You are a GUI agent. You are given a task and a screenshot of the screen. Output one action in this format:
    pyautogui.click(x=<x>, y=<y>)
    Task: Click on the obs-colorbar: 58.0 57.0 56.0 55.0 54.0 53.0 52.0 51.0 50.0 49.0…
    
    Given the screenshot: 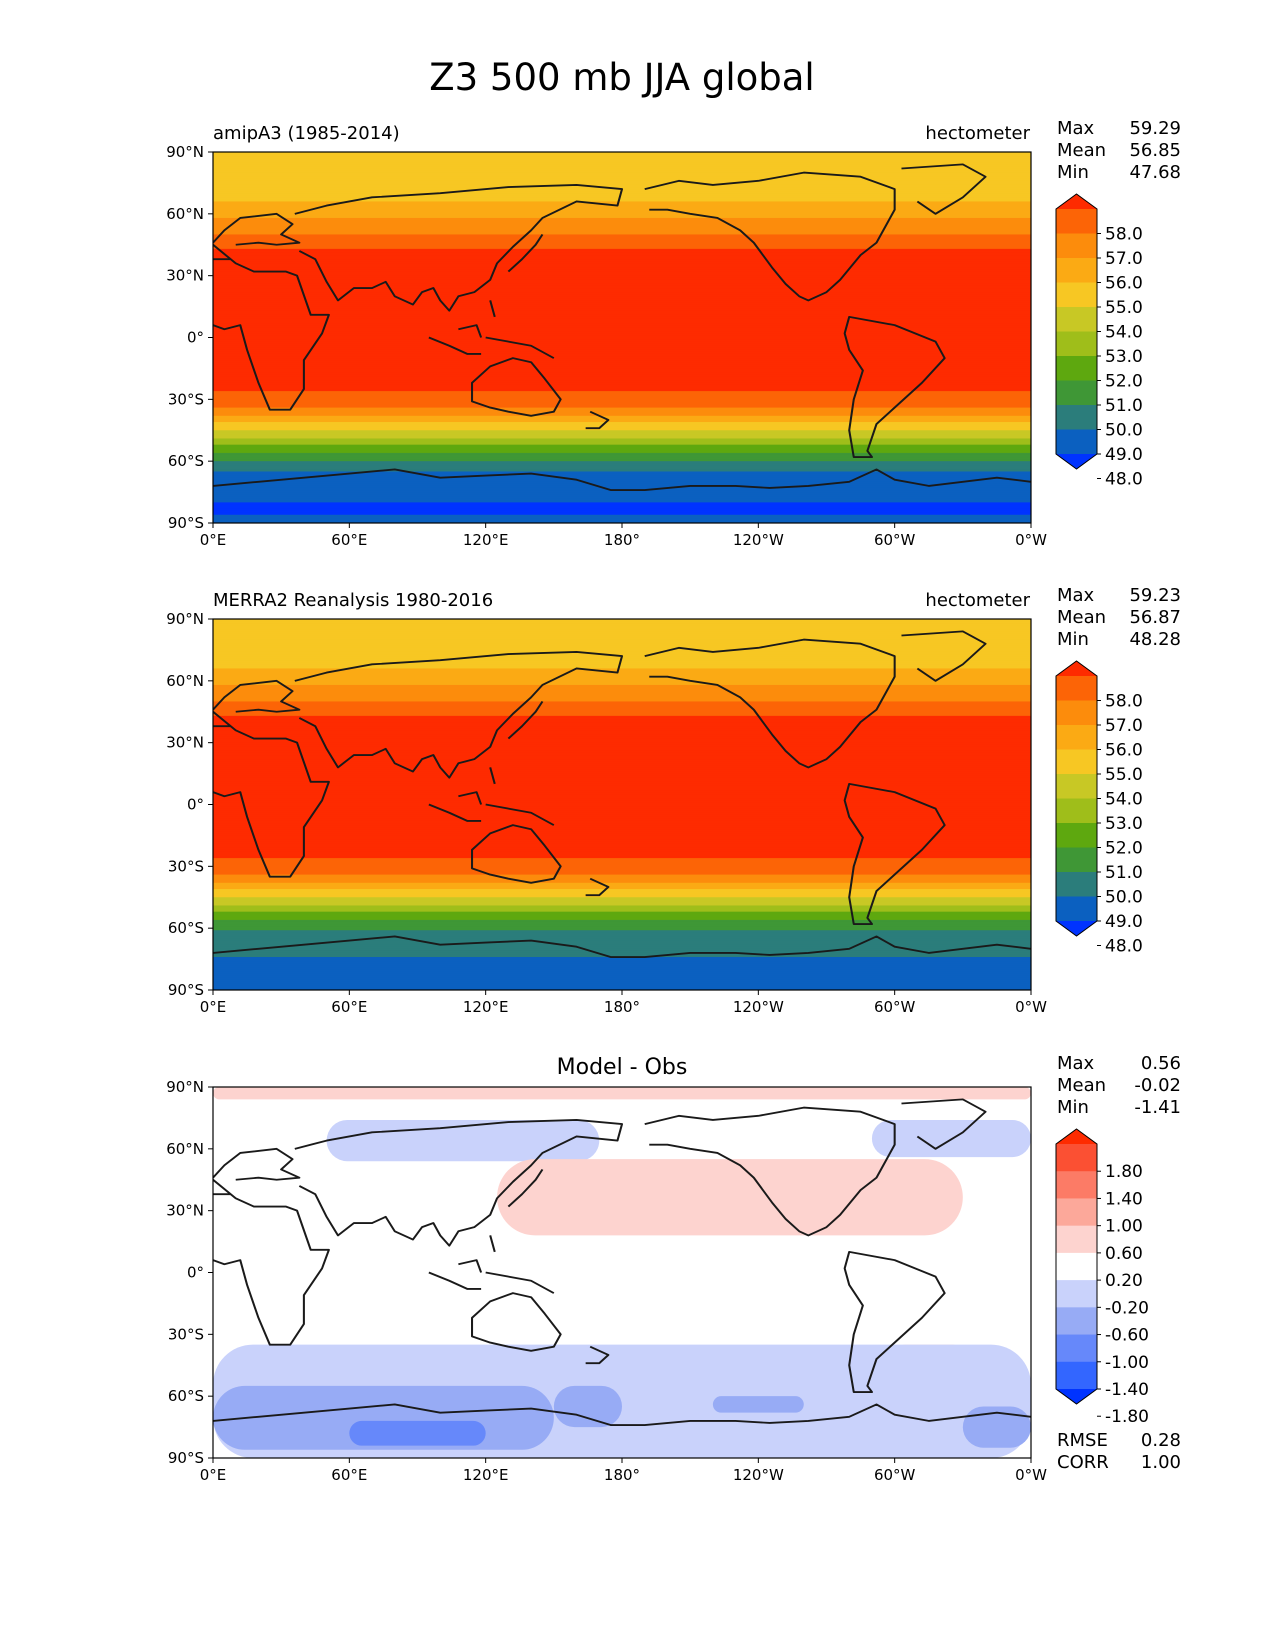 What is the action you would take?
    pyautogui.click(x=1099, y=808)
    